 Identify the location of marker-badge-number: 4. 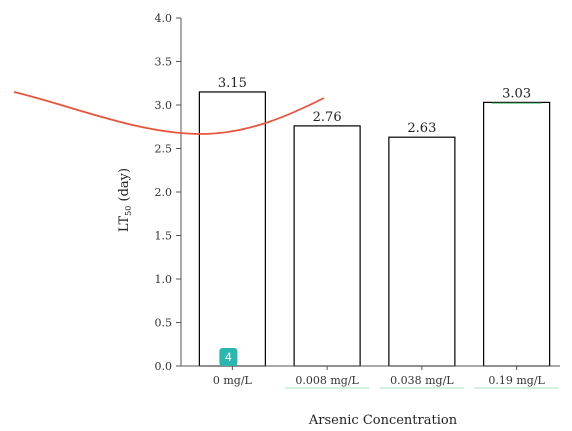
(228, 357).